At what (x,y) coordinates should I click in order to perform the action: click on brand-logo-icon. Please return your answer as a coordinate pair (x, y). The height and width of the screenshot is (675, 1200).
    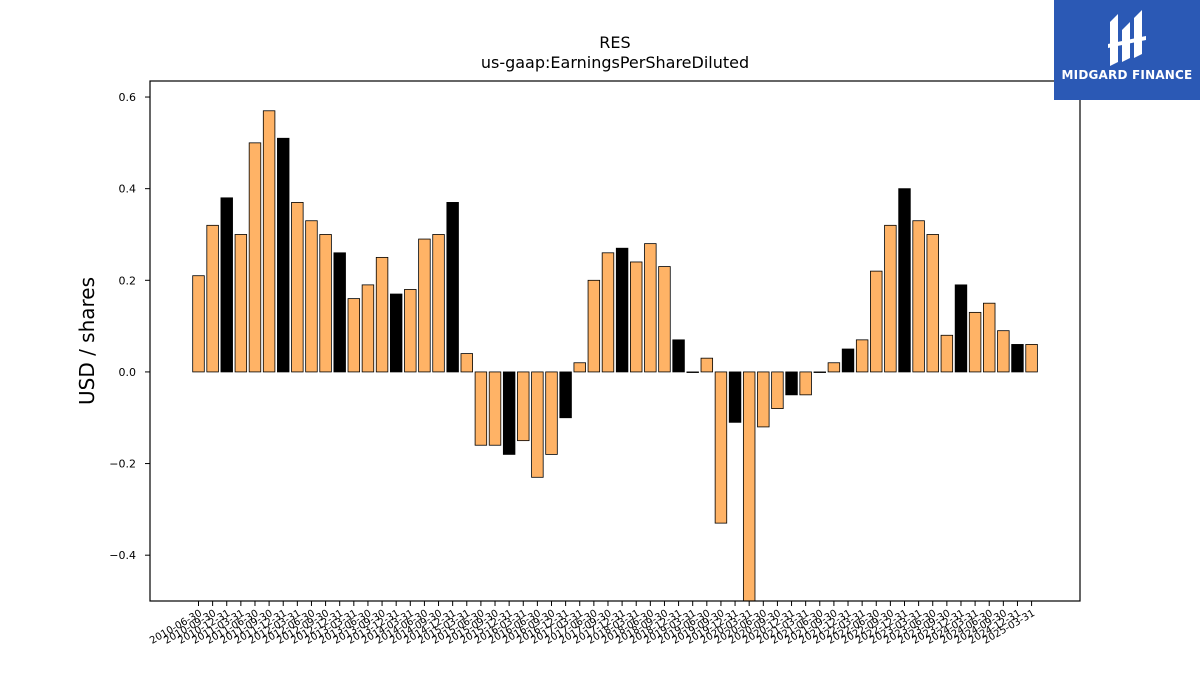
    Looking at the image, I should click on (1127, 38).